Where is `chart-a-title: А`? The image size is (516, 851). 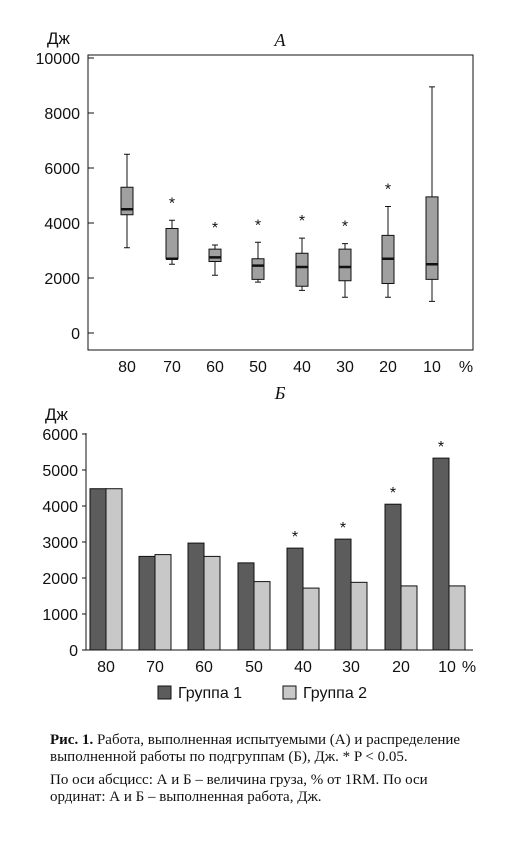 chart-a-title: А is located at coordinates (280, 40).